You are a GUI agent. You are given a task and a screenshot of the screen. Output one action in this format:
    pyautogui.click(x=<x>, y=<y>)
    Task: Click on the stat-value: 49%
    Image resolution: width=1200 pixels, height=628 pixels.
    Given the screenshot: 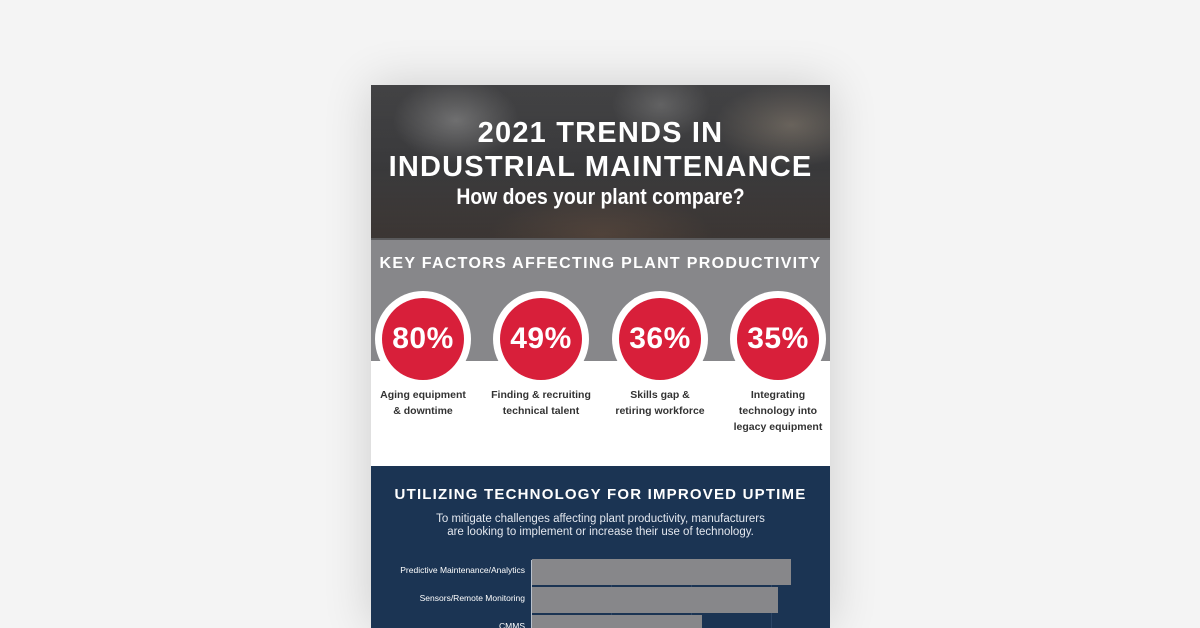 What is the action you would take?
    pyautogui.click(x=541, y=339)
    